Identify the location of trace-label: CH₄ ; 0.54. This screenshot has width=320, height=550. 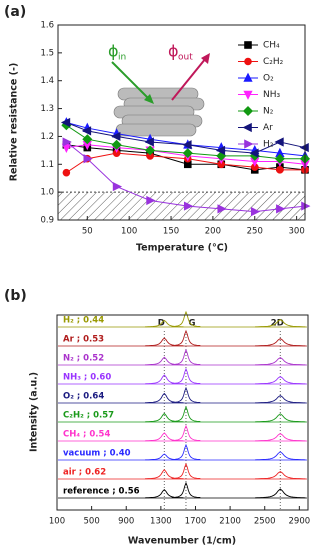
(86, 435).